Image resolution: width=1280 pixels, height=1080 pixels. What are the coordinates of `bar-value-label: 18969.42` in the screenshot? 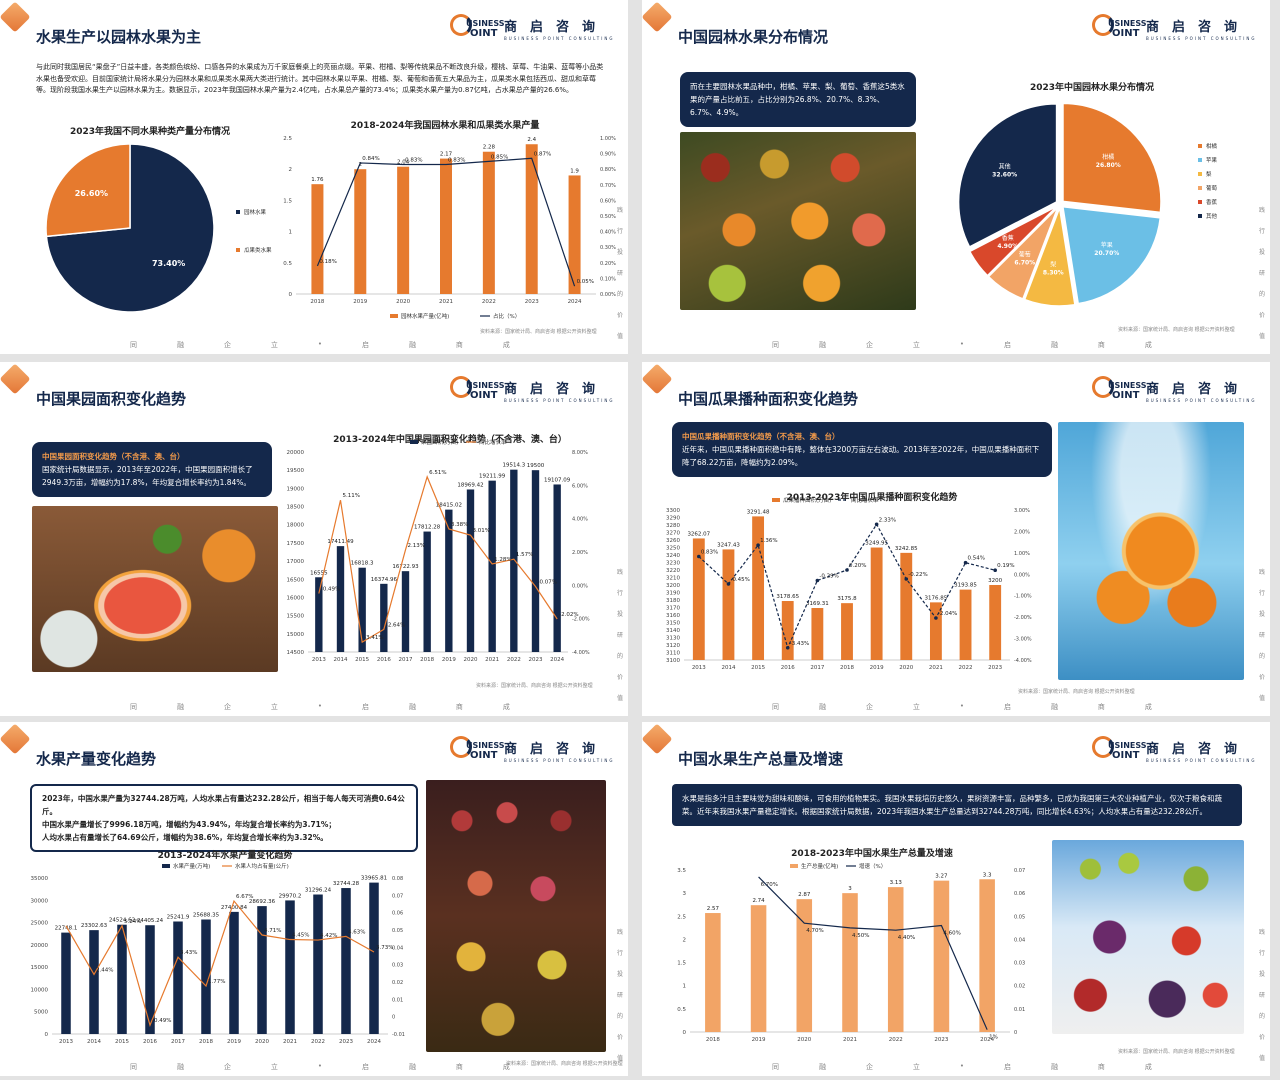 It's located at (470, 485).